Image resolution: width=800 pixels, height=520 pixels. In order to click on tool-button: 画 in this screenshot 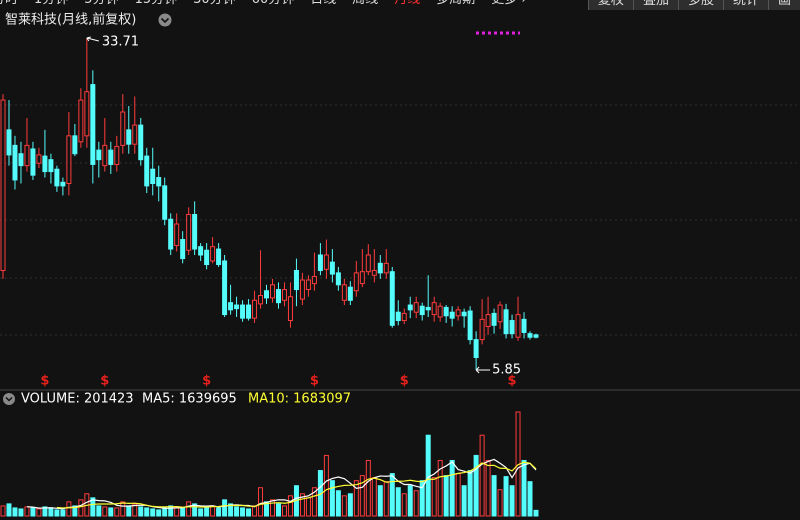, I will do `click(783, 5)`.